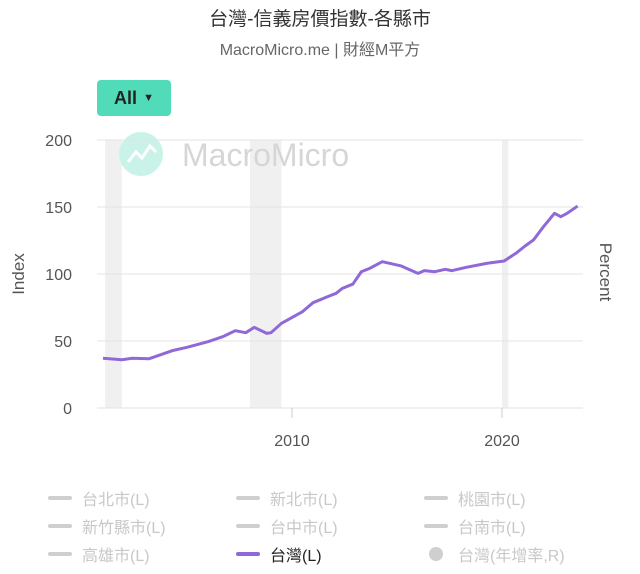  I want to click on y-tick-label: 100, so click(58, 275).